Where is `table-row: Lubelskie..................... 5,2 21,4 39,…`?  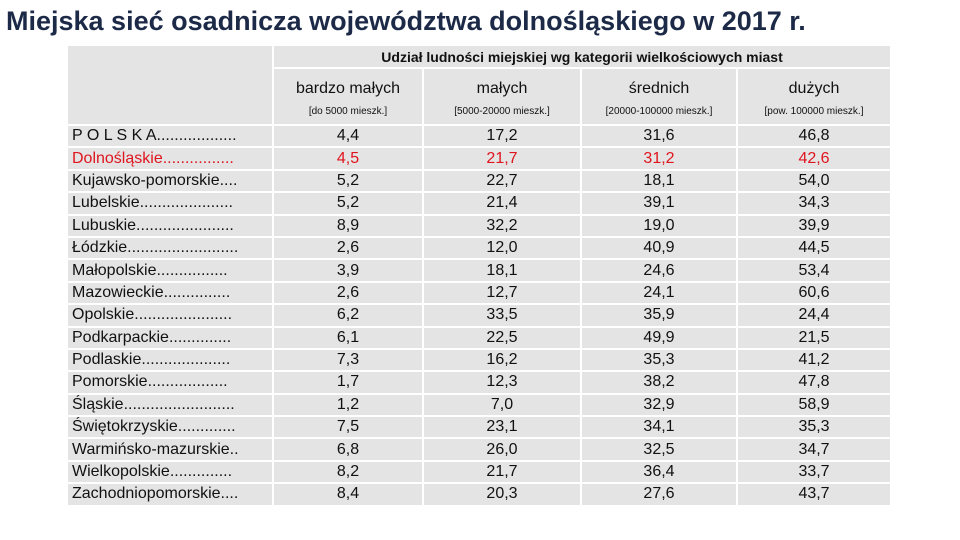
table-row: Lubelskie..................... 5,2 21,4 39,… is located at coordinates (479, 203).